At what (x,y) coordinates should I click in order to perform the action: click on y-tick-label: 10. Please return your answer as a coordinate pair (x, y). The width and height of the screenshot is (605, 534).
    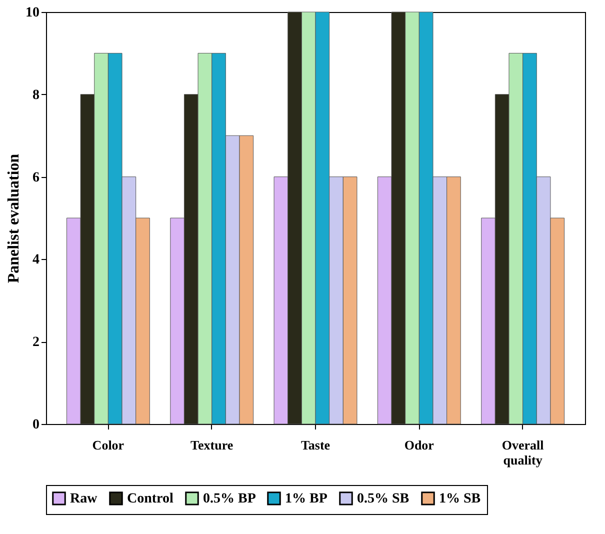
    Looking at the image, I should click on (33, 13).